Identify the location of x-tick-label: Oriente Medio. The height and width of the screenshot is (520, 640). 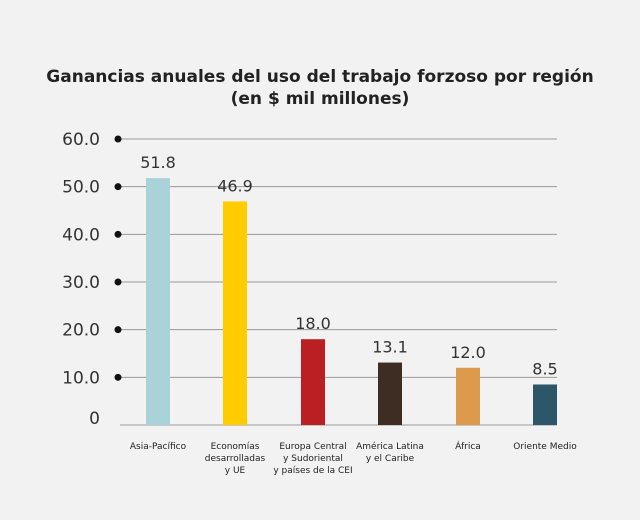
(545, 447).